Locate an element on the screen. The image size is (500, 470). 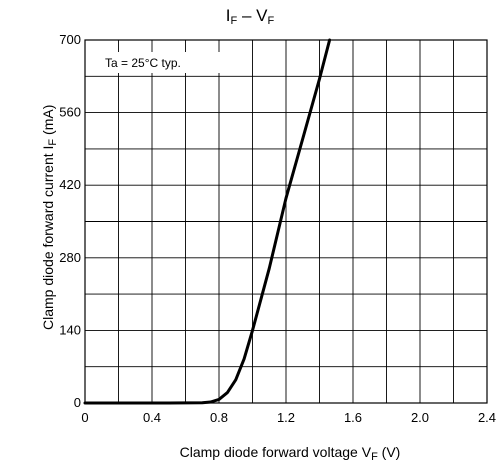
y-tick-label: 280 is located at coordinates (70, 257).